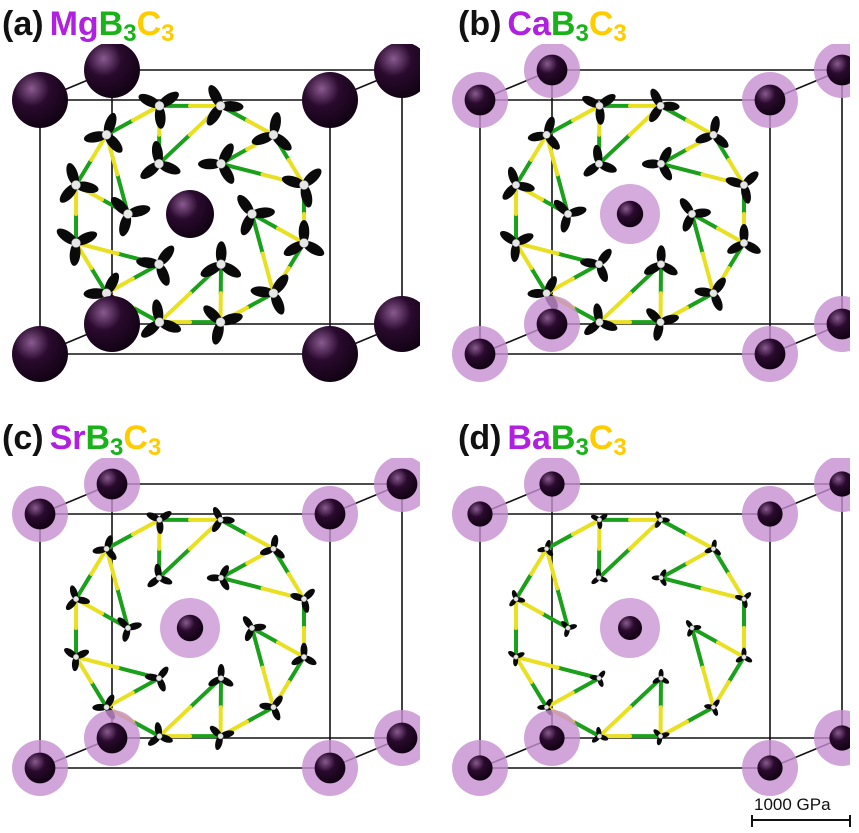 The image size is (859, 833). Describe the element at coordinates (480, 438) in the screenshot. I see `panel-tag: (d)` at that location.